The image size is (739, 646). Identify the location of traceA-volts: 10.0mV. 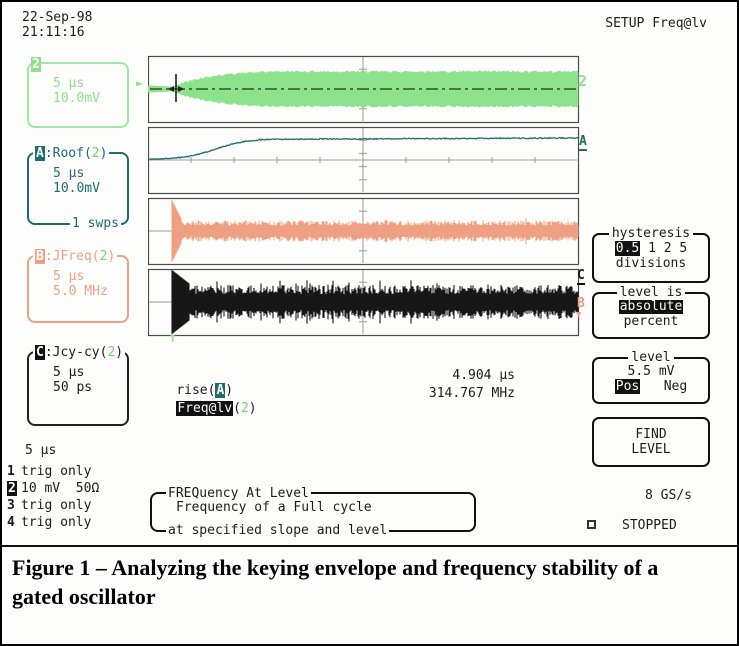
(76, 188).